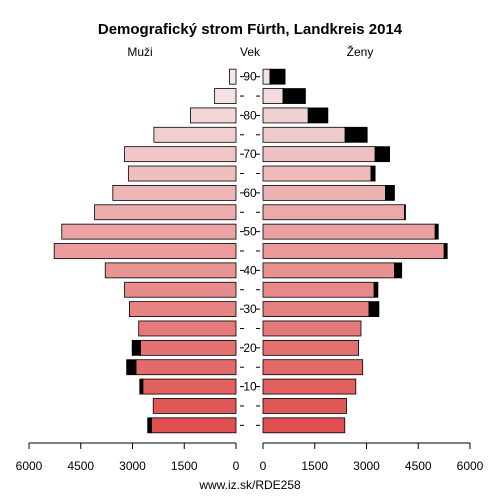  What do you see at coordinates (266, 76) in the screenshot?
I see `female-bar-90+` at bounding box center [266, 76].